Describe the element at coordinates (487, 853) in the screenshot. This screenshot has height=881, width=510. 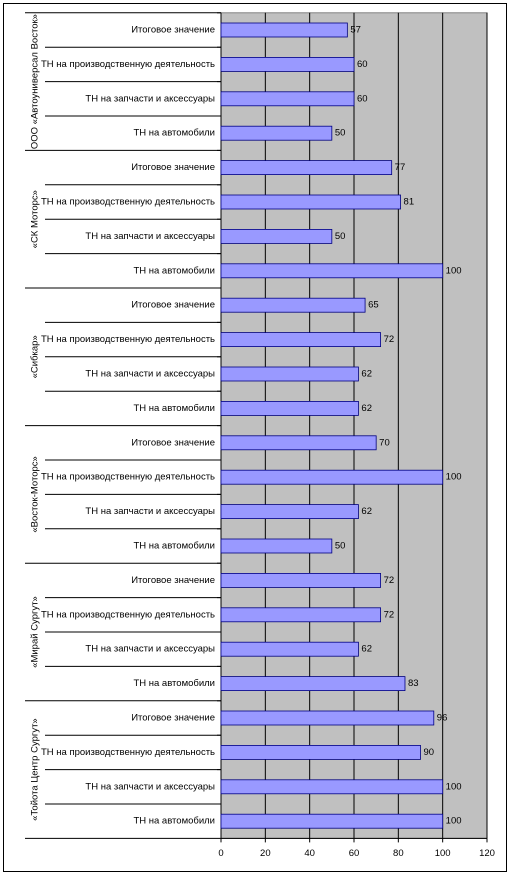
I see `x-tick-label: 120` at that location.